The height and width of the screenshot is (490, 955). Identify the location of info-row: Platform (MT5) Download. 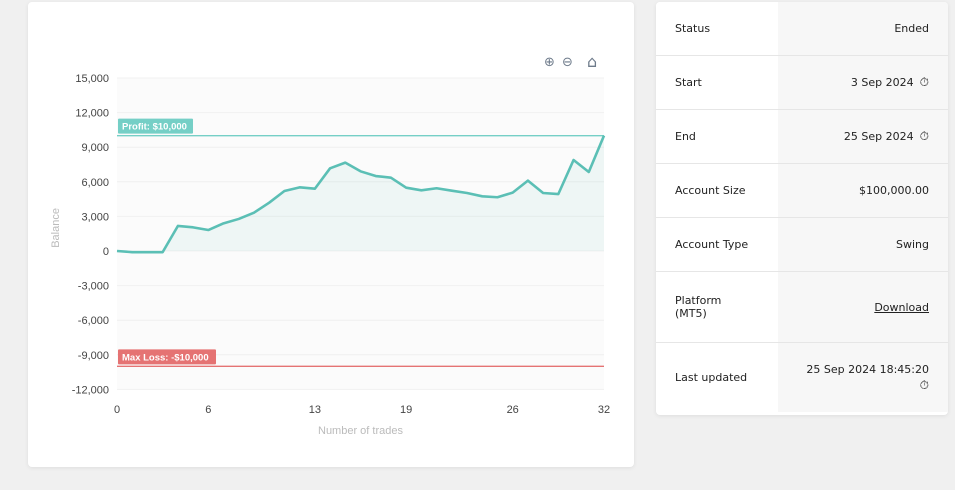
(802, 307).